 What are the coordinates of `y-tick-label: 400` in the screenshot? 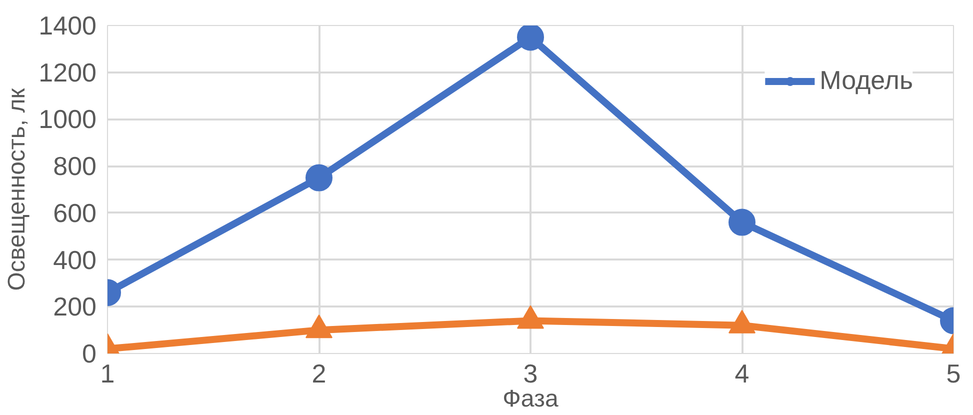 It's located at (75, 259).